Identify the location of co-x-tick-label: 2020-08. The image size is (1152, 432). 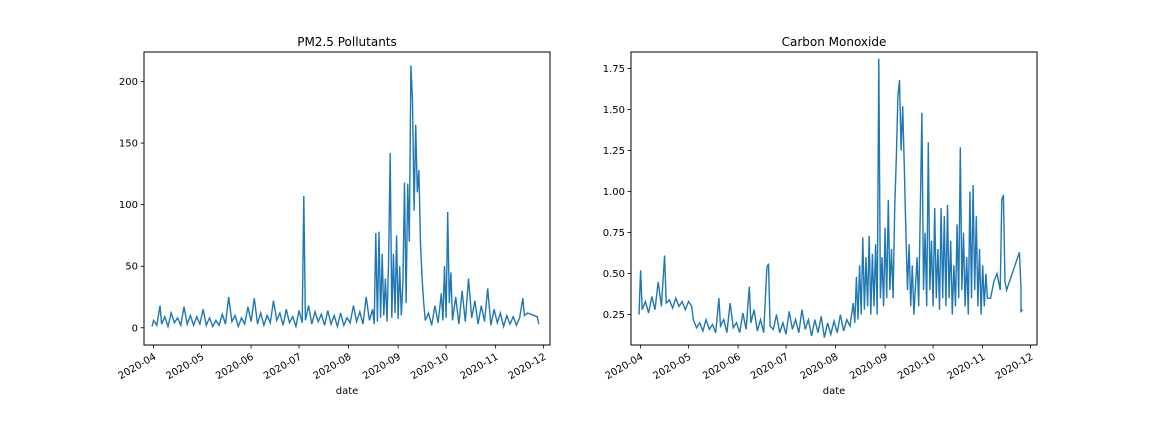
(820, 367).